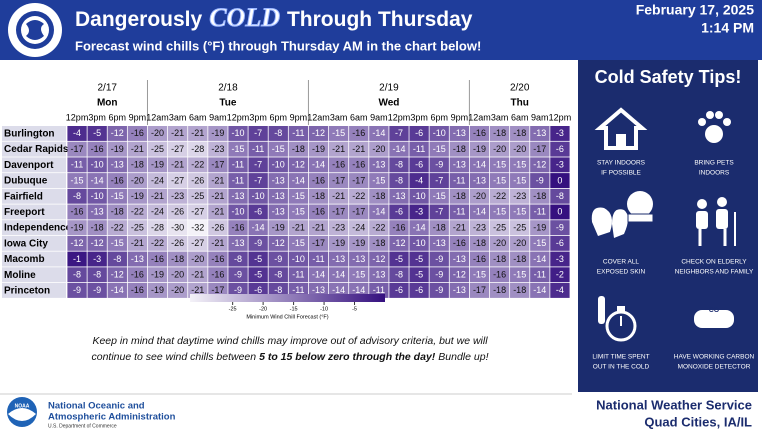 Image resolution: width=762 pixels, height=431 pixels. I want to click on title-emphasis: COLD, so click(244, 17).